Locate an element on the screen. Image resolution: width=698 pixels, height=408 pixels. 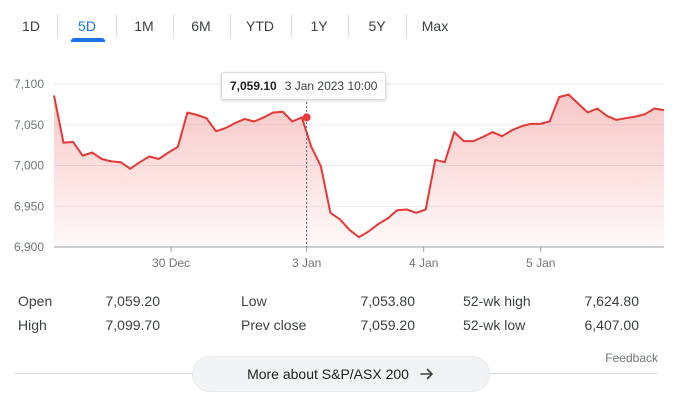
x-tick-label: 30 Dec is located at coordinates (171, 263).